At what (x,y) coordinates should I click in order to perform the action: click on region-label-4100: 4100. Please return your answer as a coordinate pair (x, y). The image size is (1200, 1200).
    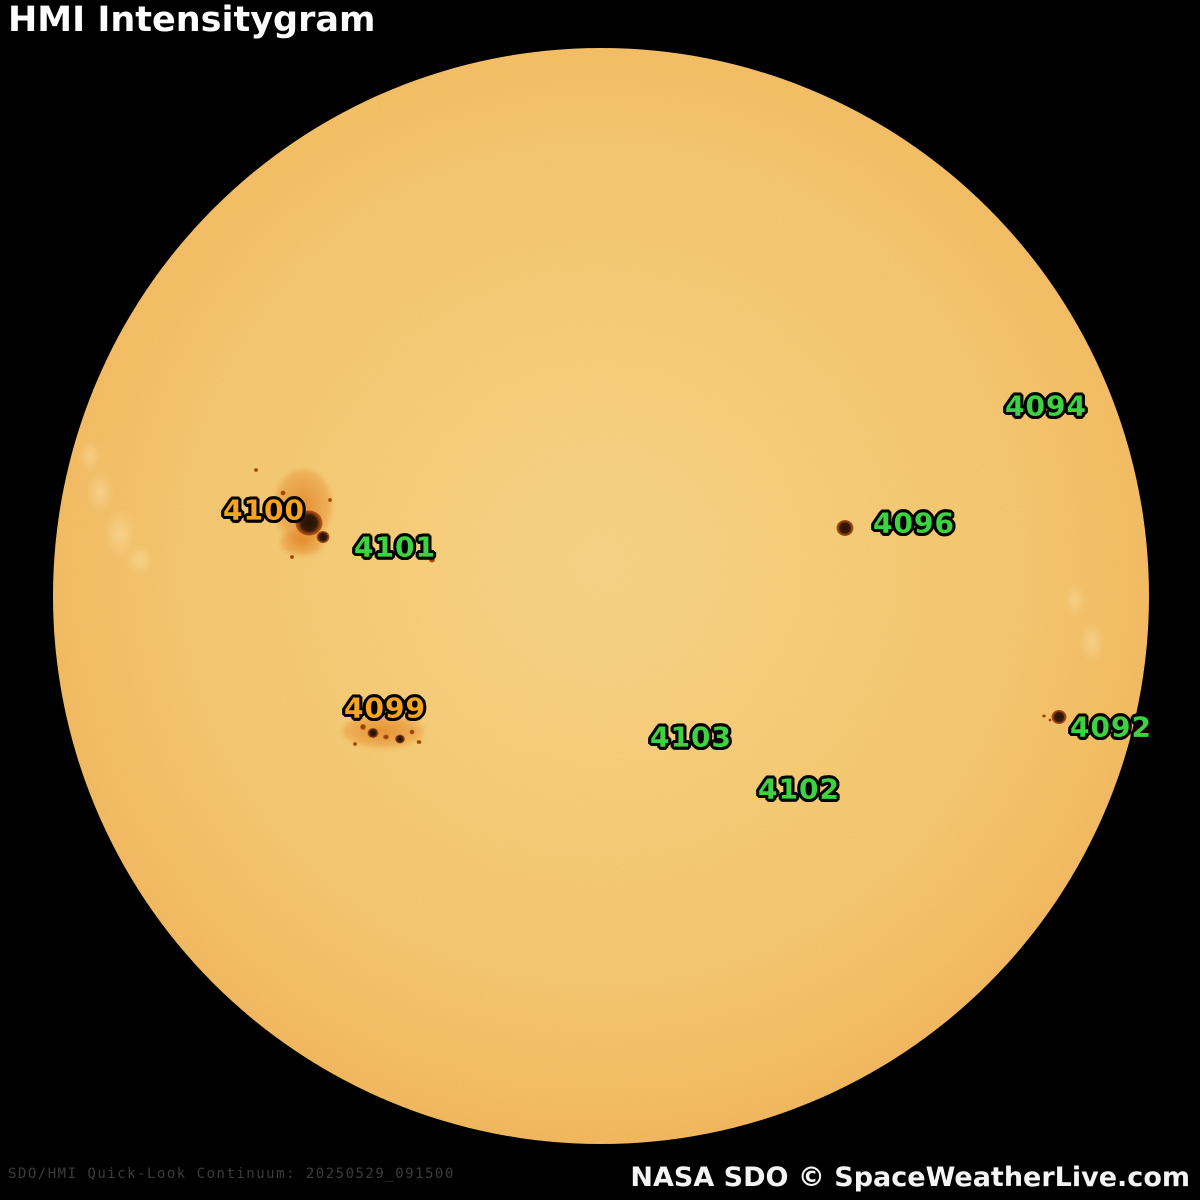
    Looking at the image, I should click on (264, 510).